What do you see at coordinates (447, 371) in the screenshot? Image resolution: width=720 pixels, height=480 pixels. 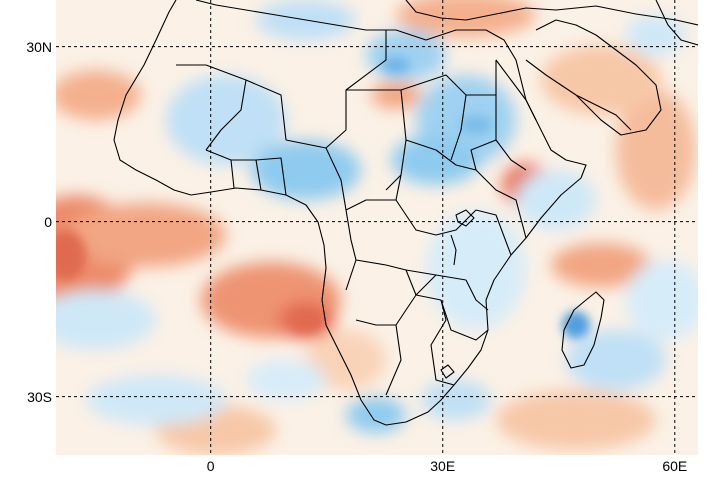 I see `lesotho` at bounding box center [447, 371].